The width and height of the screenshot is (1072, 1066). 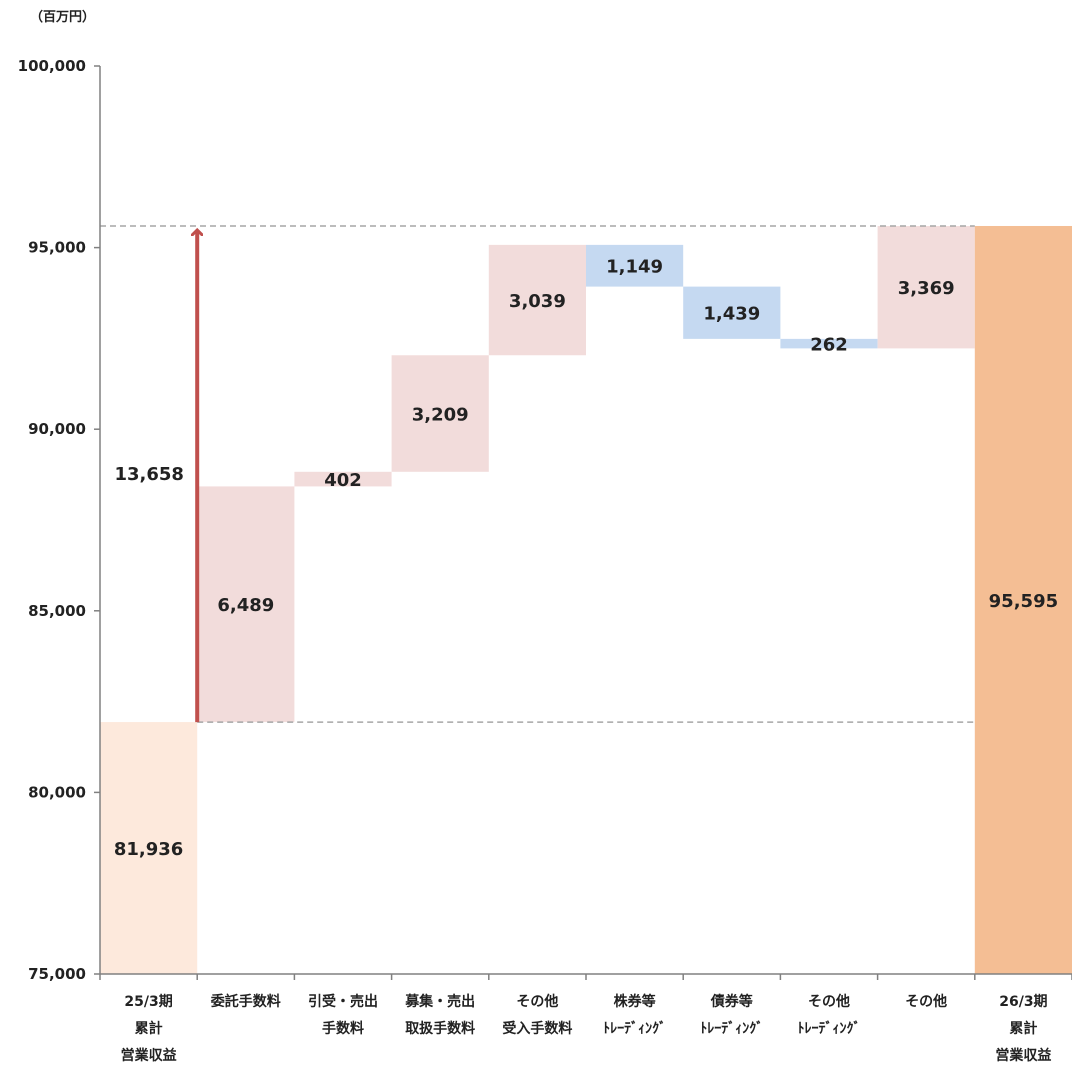 I want to click on category-label-4-line-0: その他, so click(x=537, y=1001).